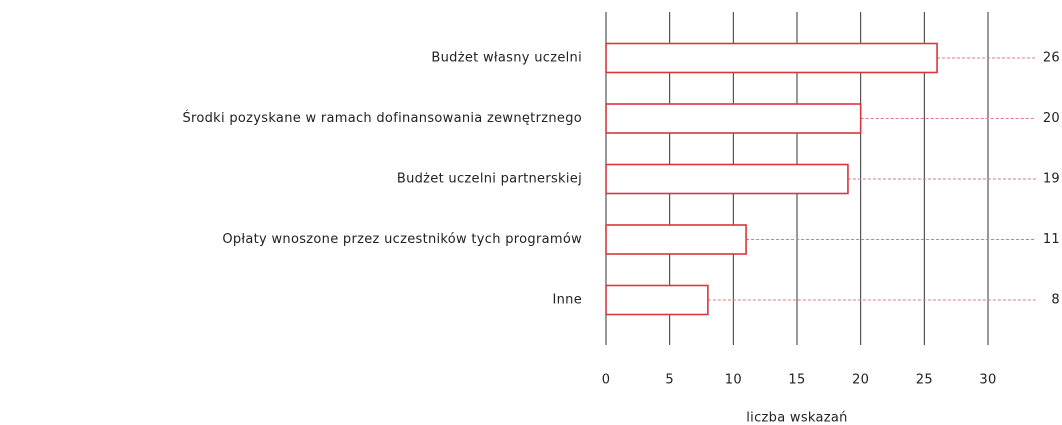  What do you see at coordinates (606, 380) in the screenshot?
I see `x-tick-label: 0` at bounding box center [606, 380].